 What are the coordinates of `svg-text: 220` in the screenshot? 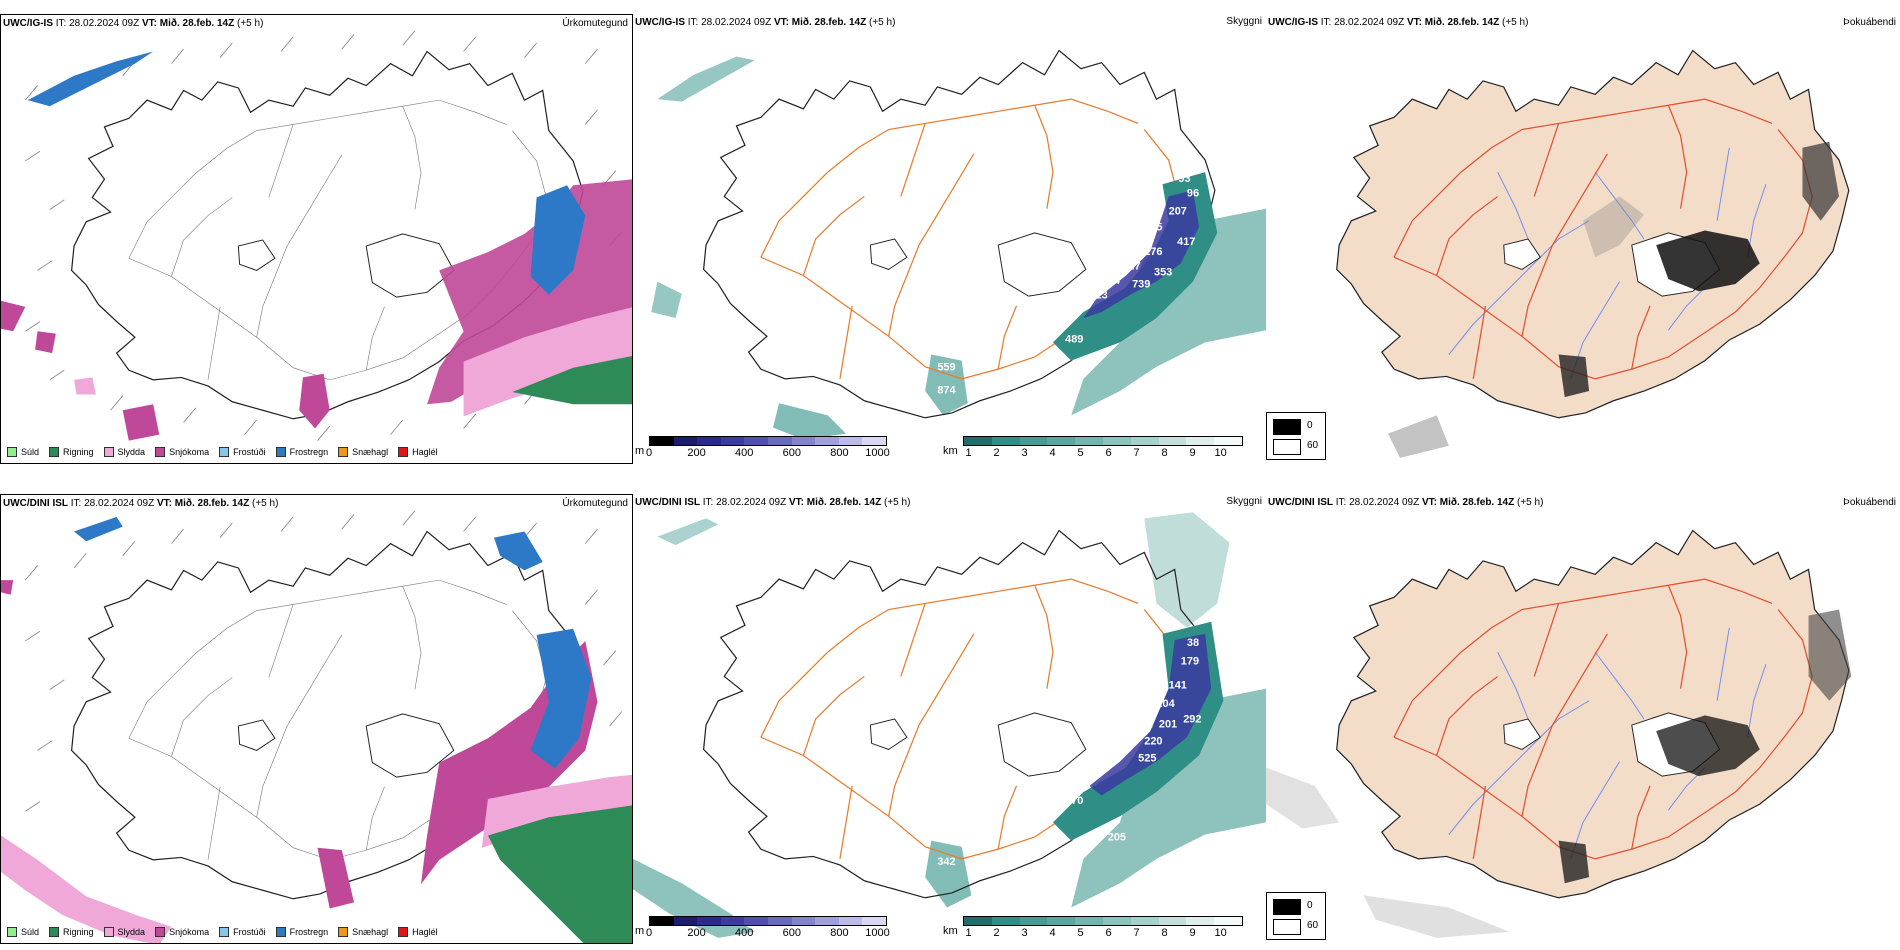 It's located at (1153, 742).